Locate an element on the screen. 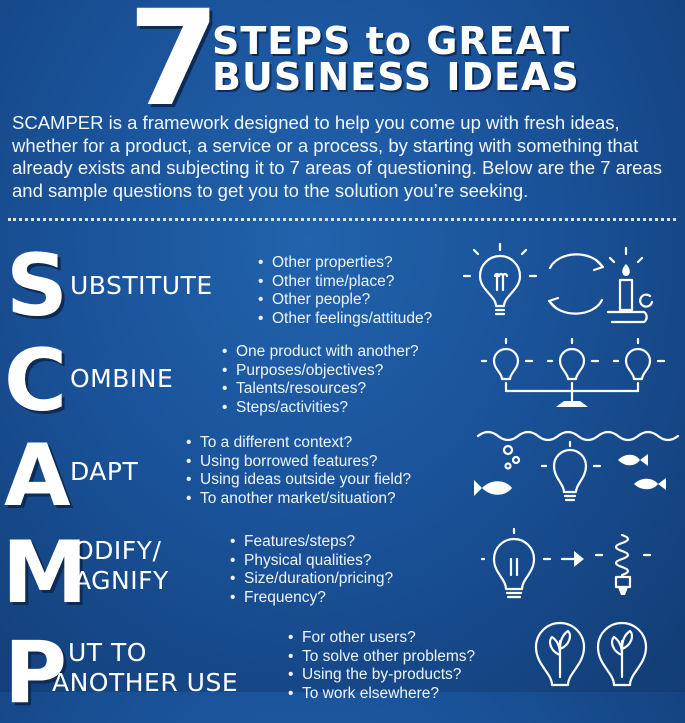  question-item: Other properties? is located at coordinates (345, 263).